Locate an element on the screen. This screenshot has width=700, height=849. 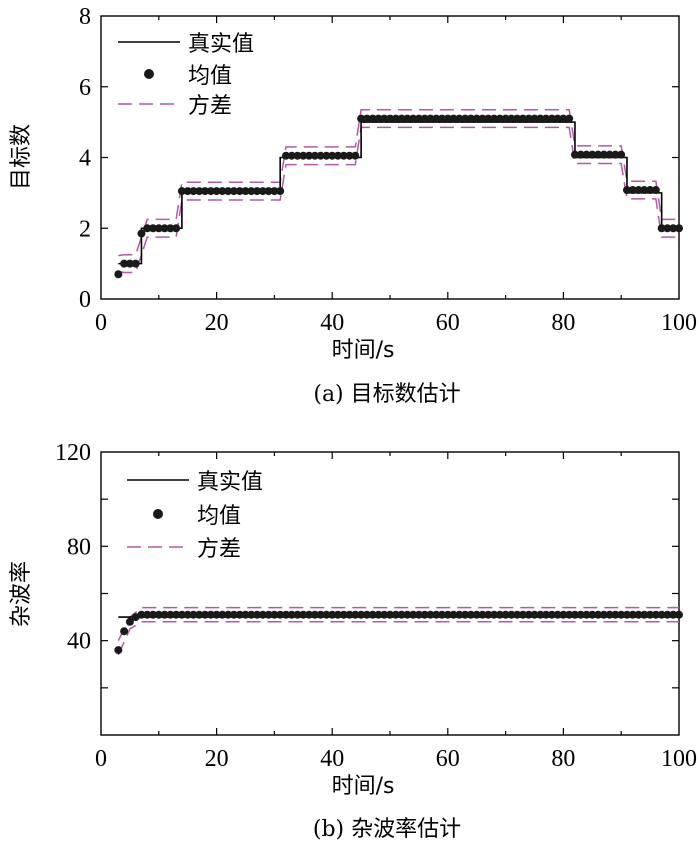
x-tick-label: 100 is located at coordinates (679, 323).